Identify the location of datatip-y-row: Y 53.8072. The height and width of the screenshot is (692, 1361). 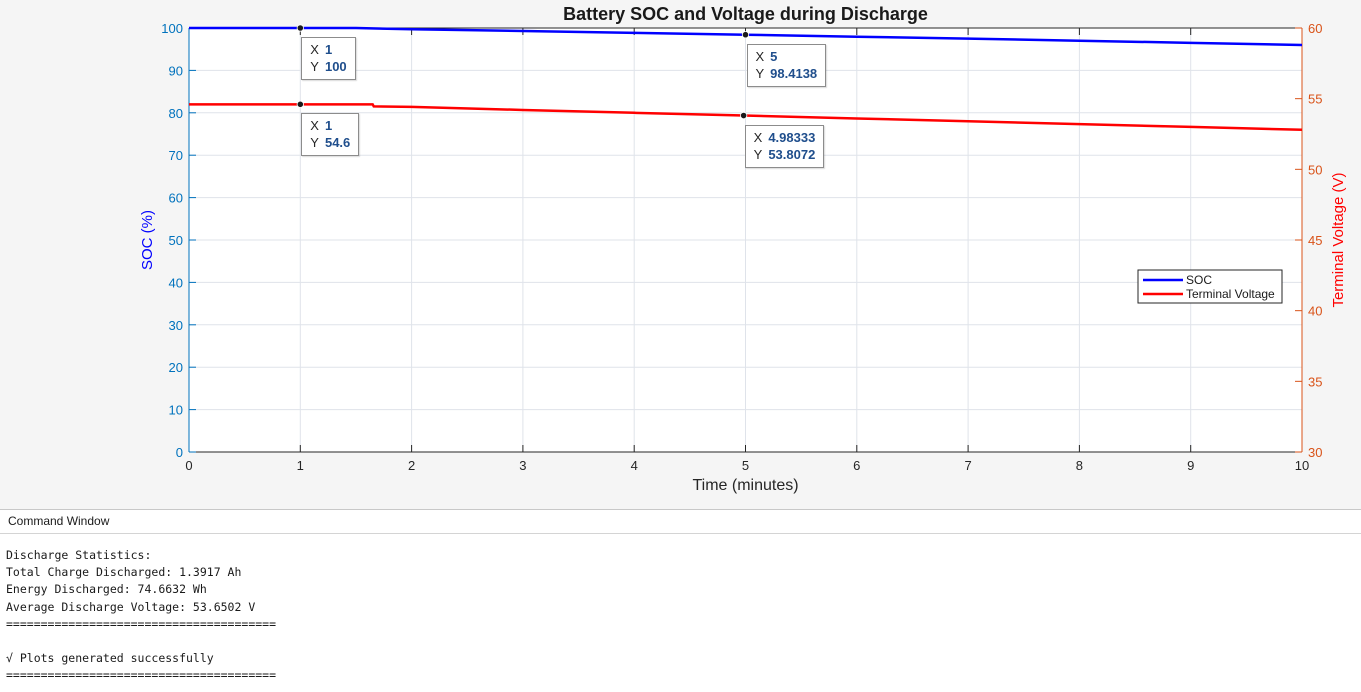
(785, 154).